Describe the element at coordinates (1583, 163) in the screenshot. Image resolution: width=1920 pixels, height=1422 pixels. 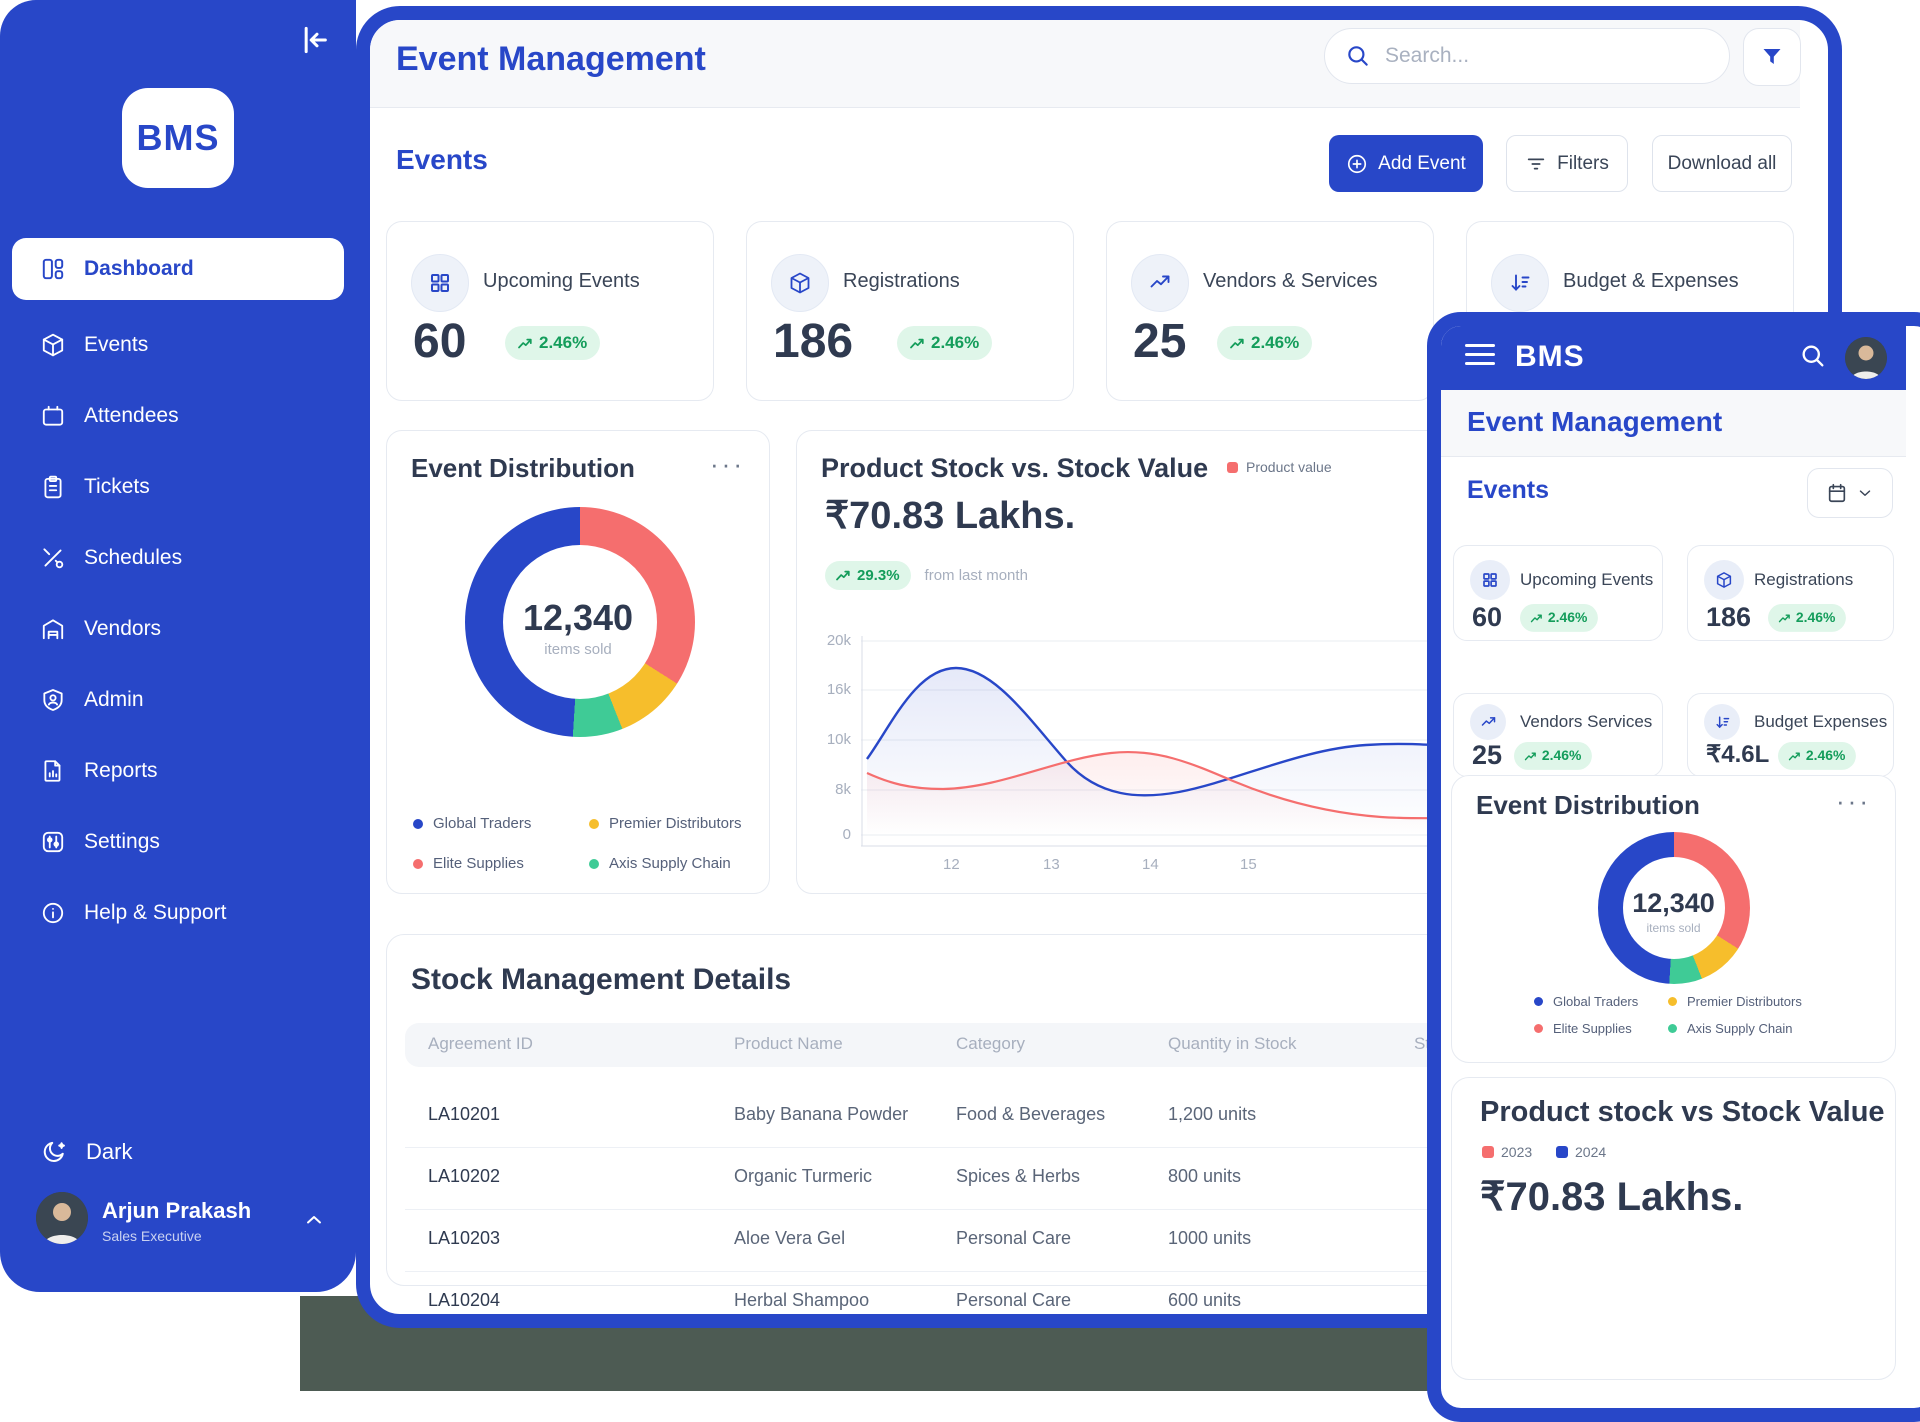
I see `filters-label: Filters` at that location.